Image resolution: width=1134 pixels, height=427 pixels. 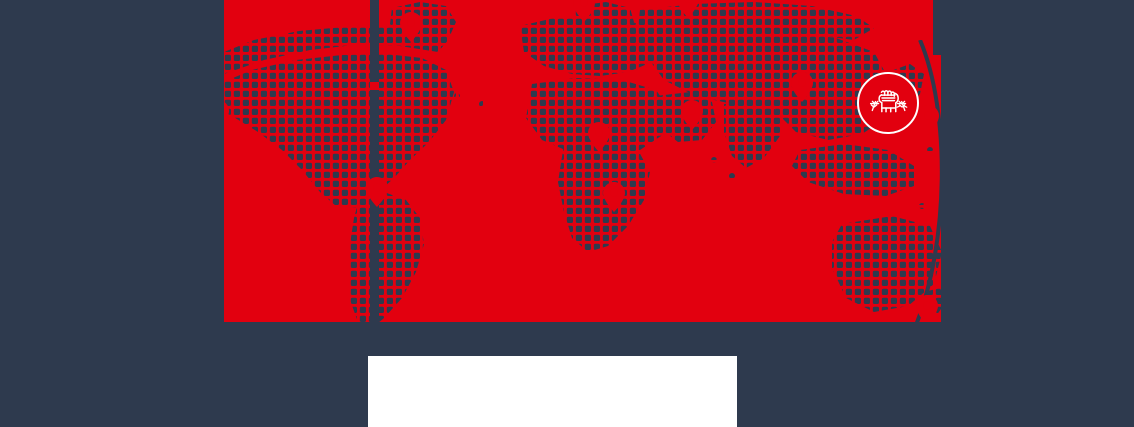 What do you see at coordinates (374, 86) in the screenshot?
I see `map-meridian-gap` at bounding box center [374, 86].